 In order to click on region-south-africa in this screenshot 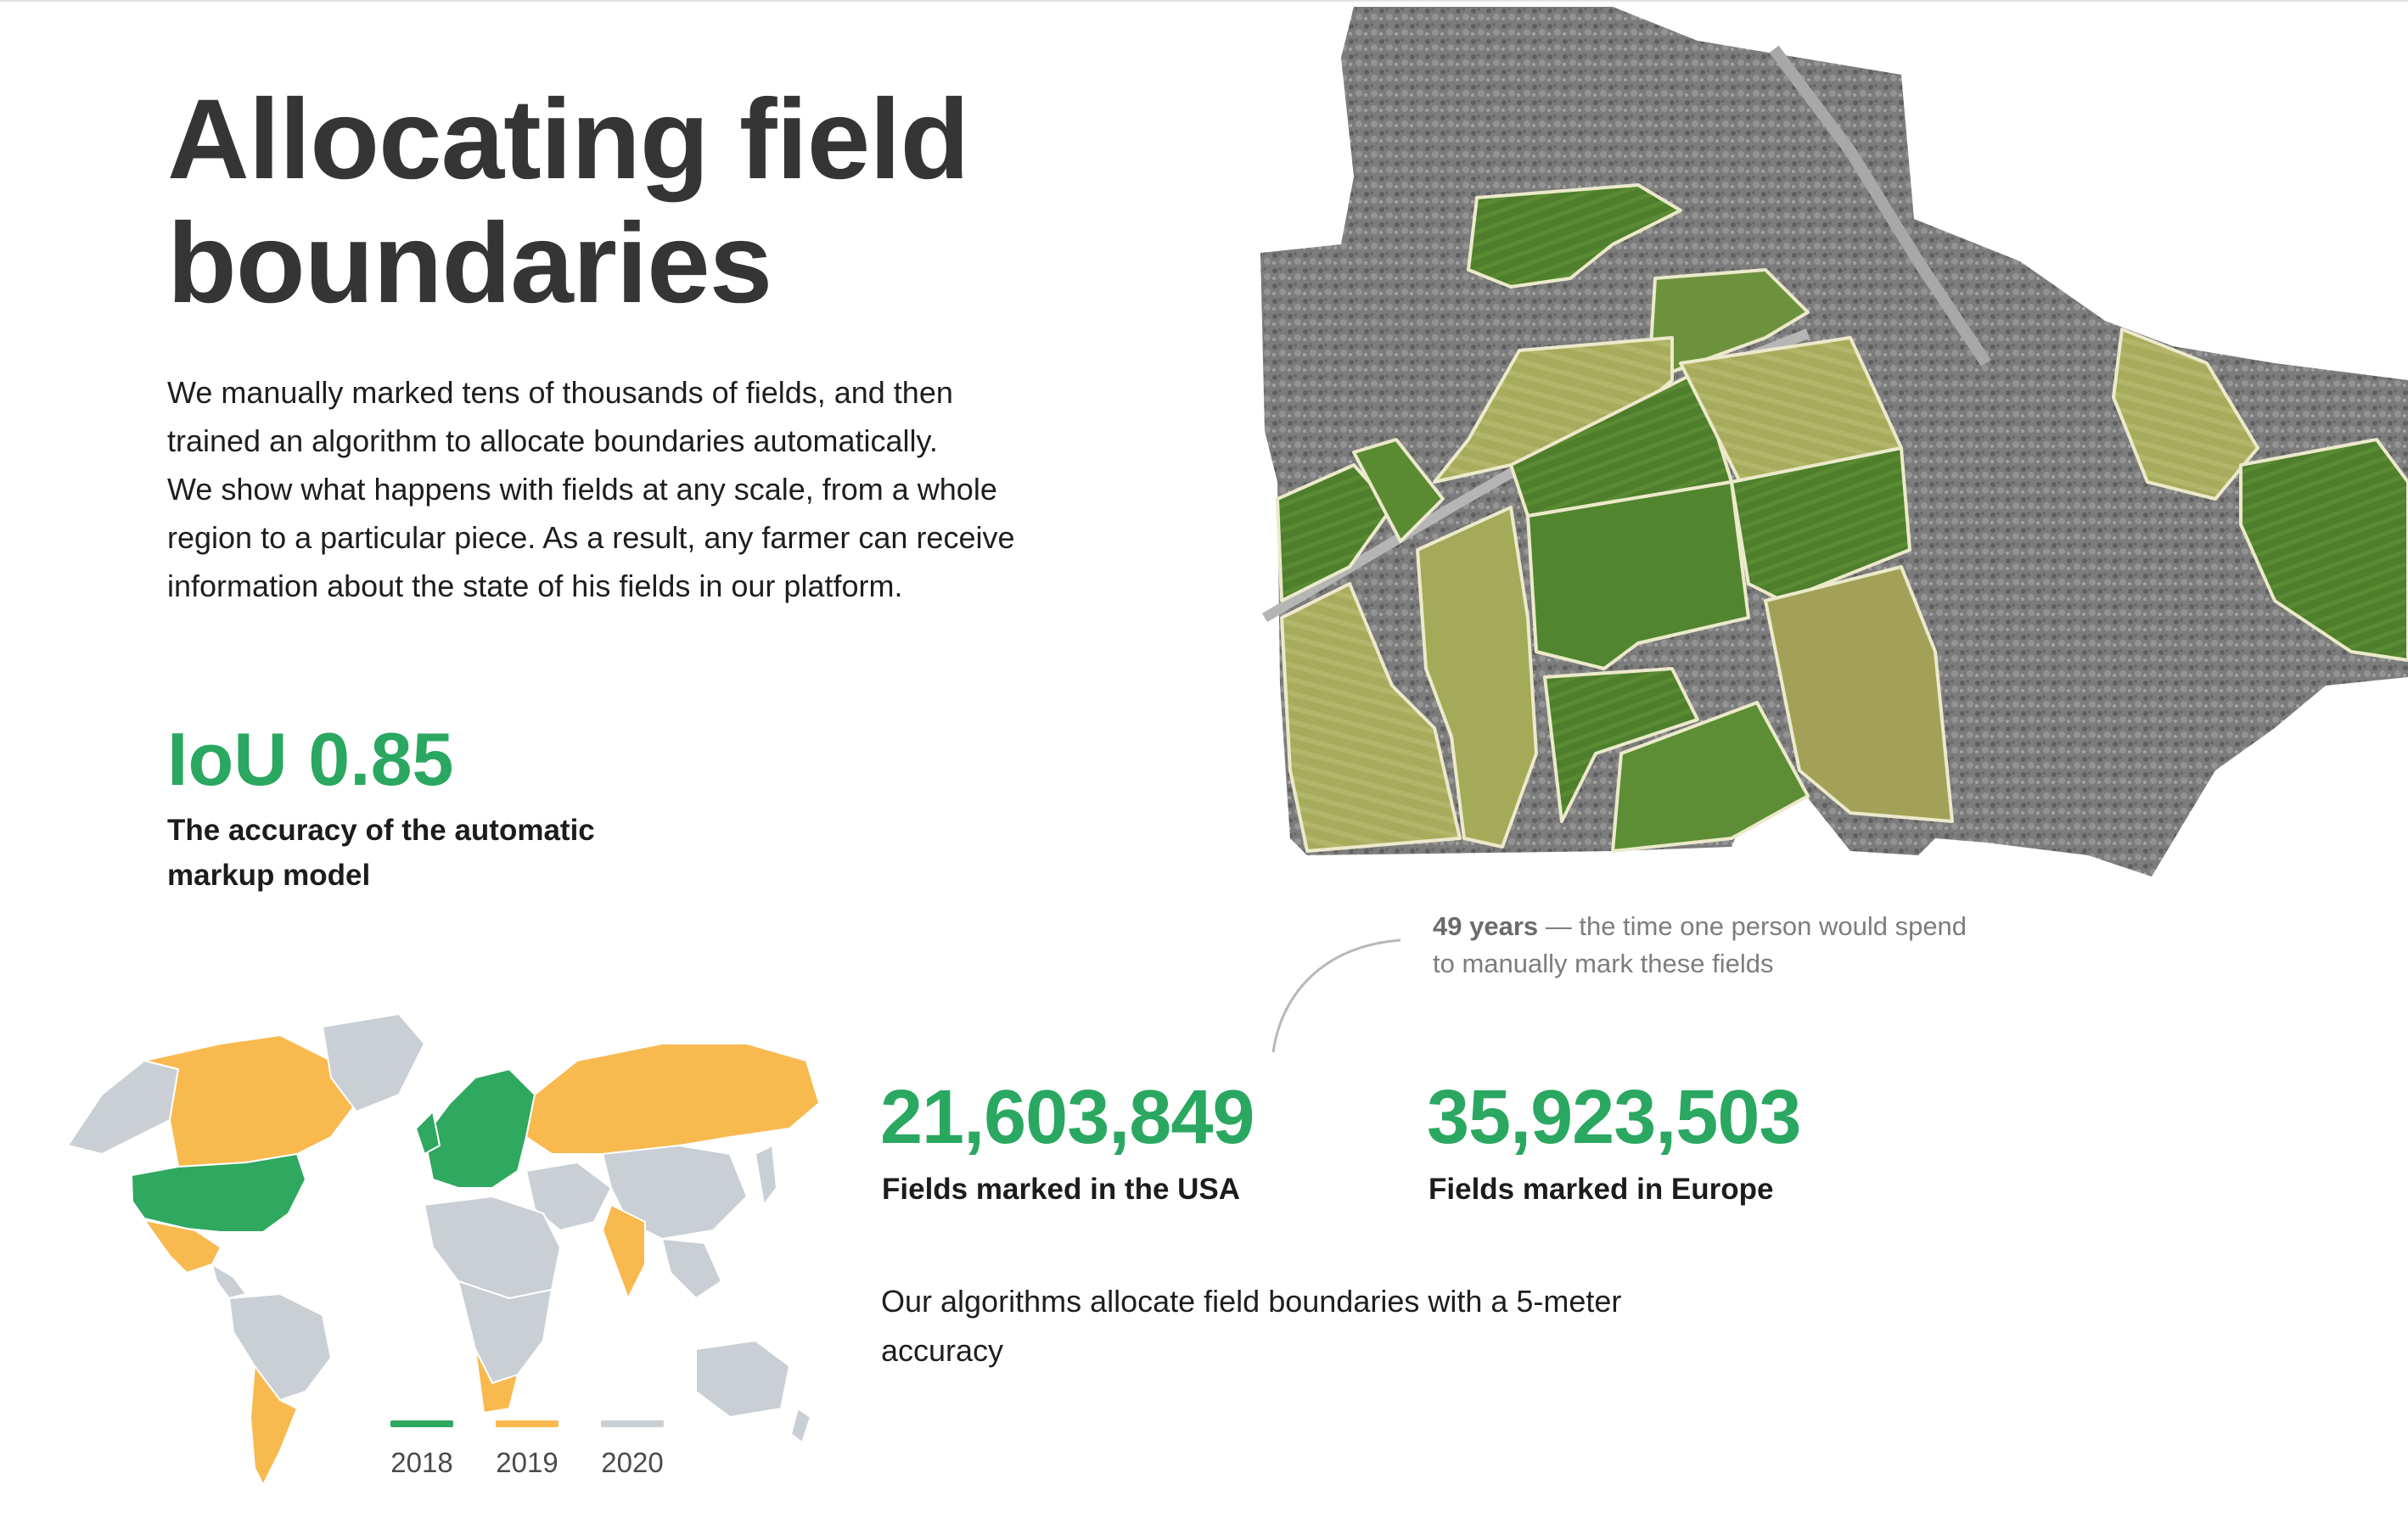, I will do `click(496, 1381)`.